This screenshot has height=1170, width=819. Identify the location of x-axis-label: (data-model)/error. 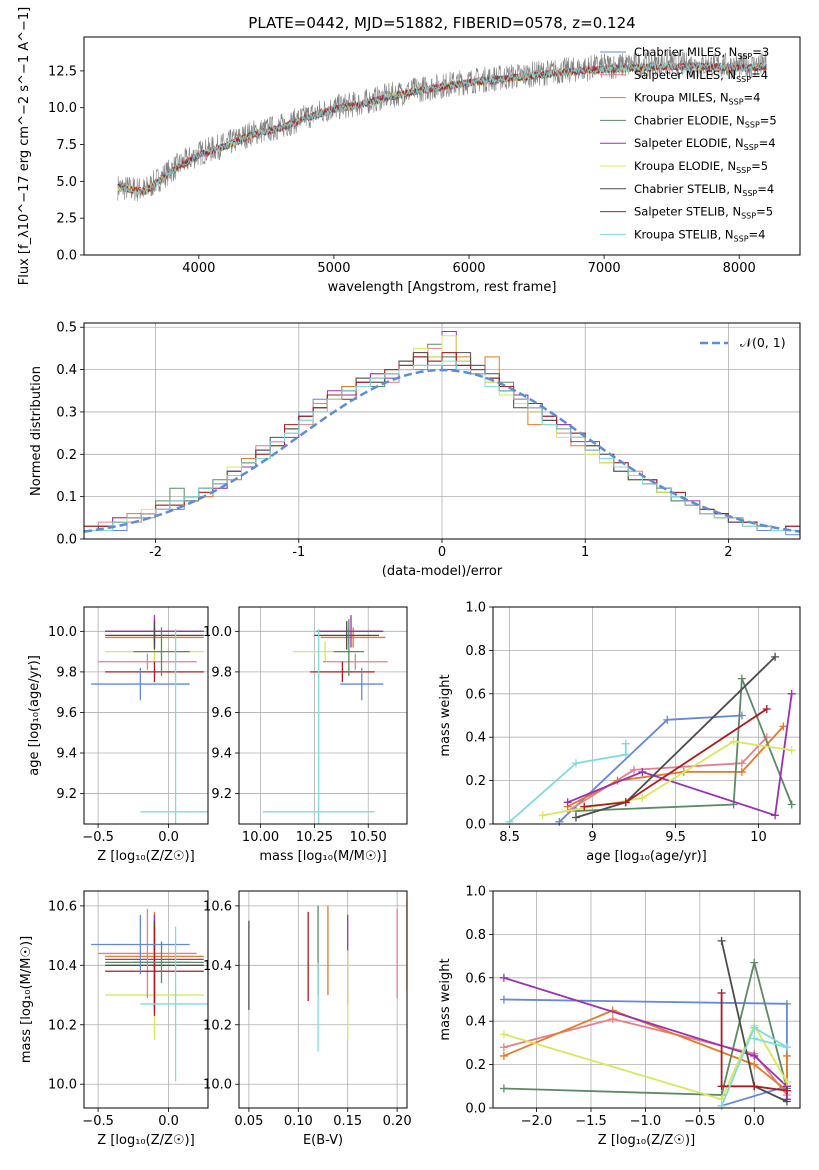
(442, 571).